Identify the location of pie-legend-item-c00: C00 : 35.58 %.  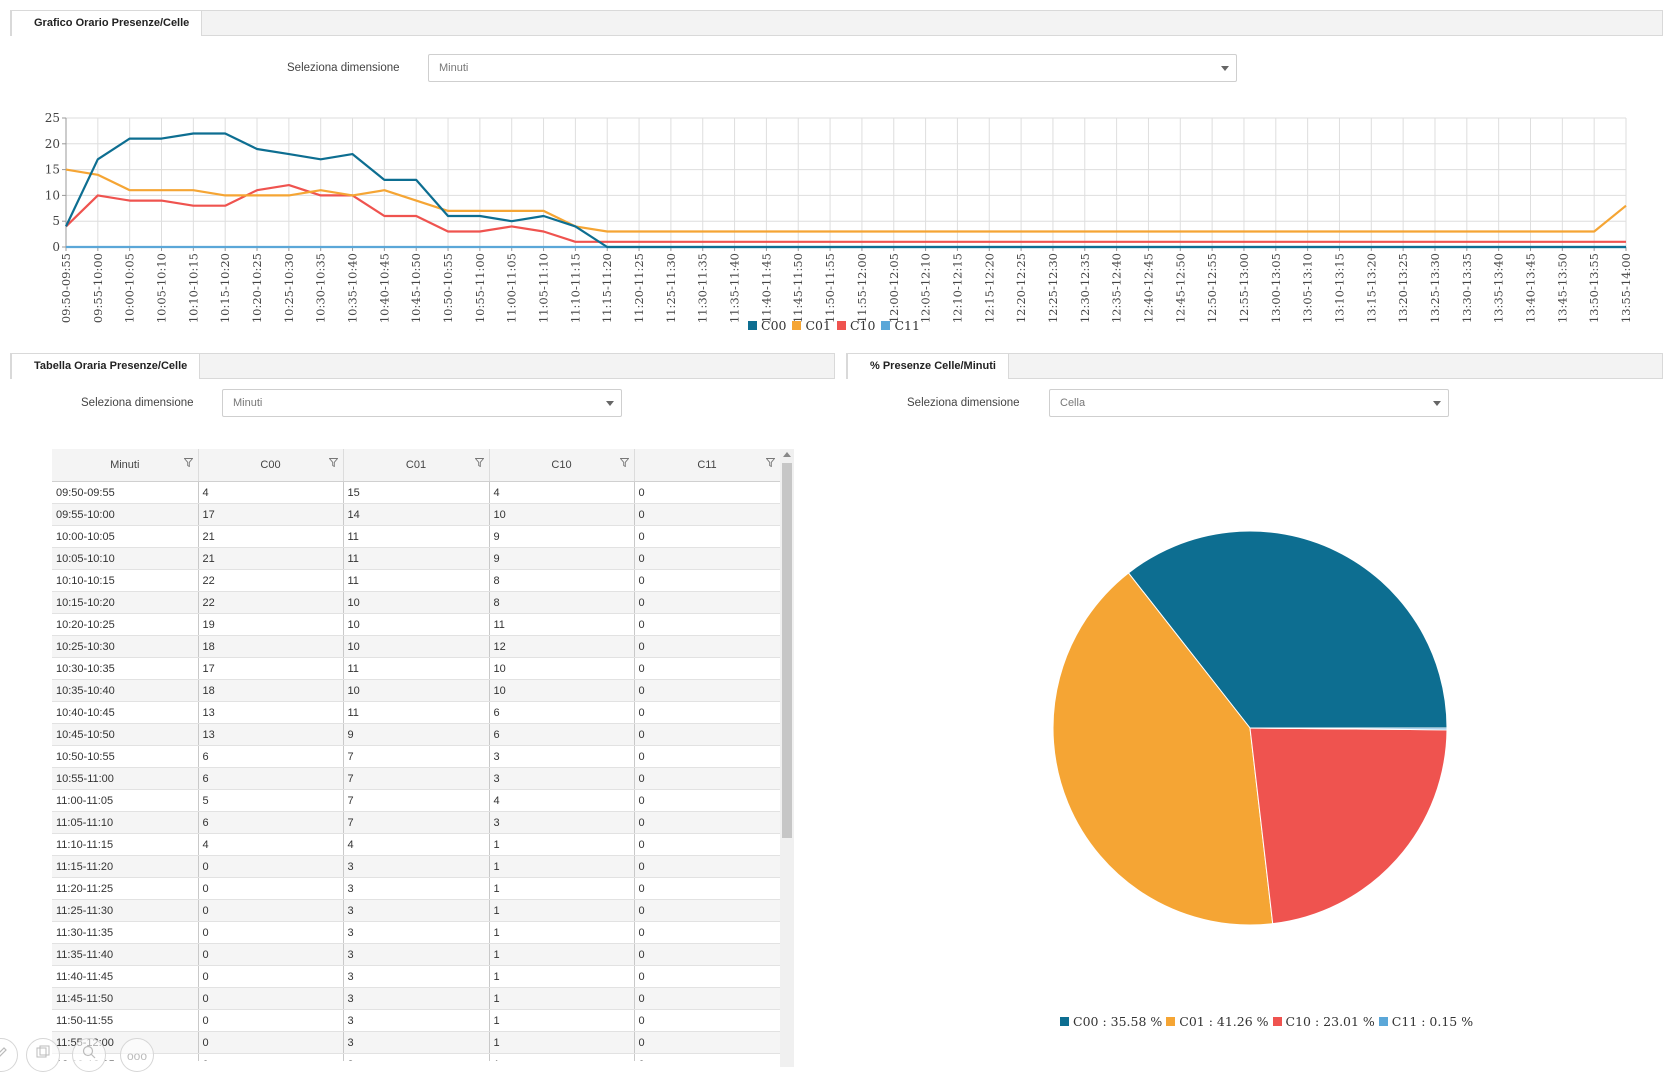
(1111, 1021).